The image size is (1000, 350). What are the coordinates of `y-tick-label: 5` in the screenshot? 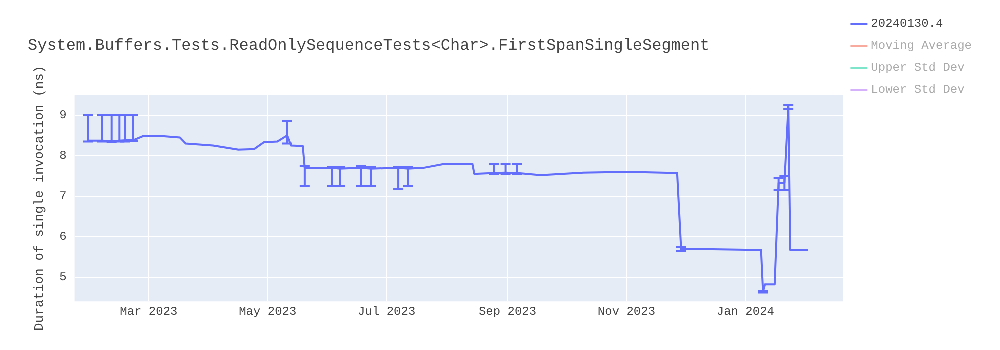 It's located at (63, 277).